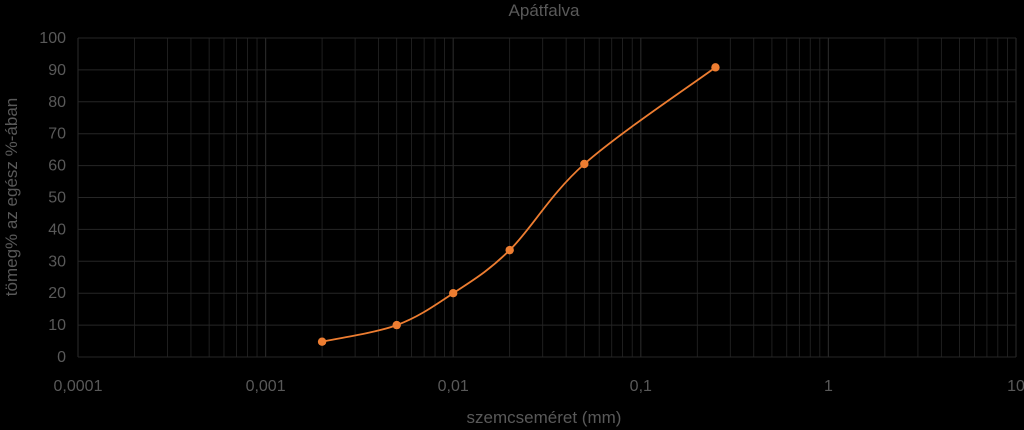 This screenshot has width=1024, height=430. I want to click on x-tick-label: 0,1, so click(641, 386).